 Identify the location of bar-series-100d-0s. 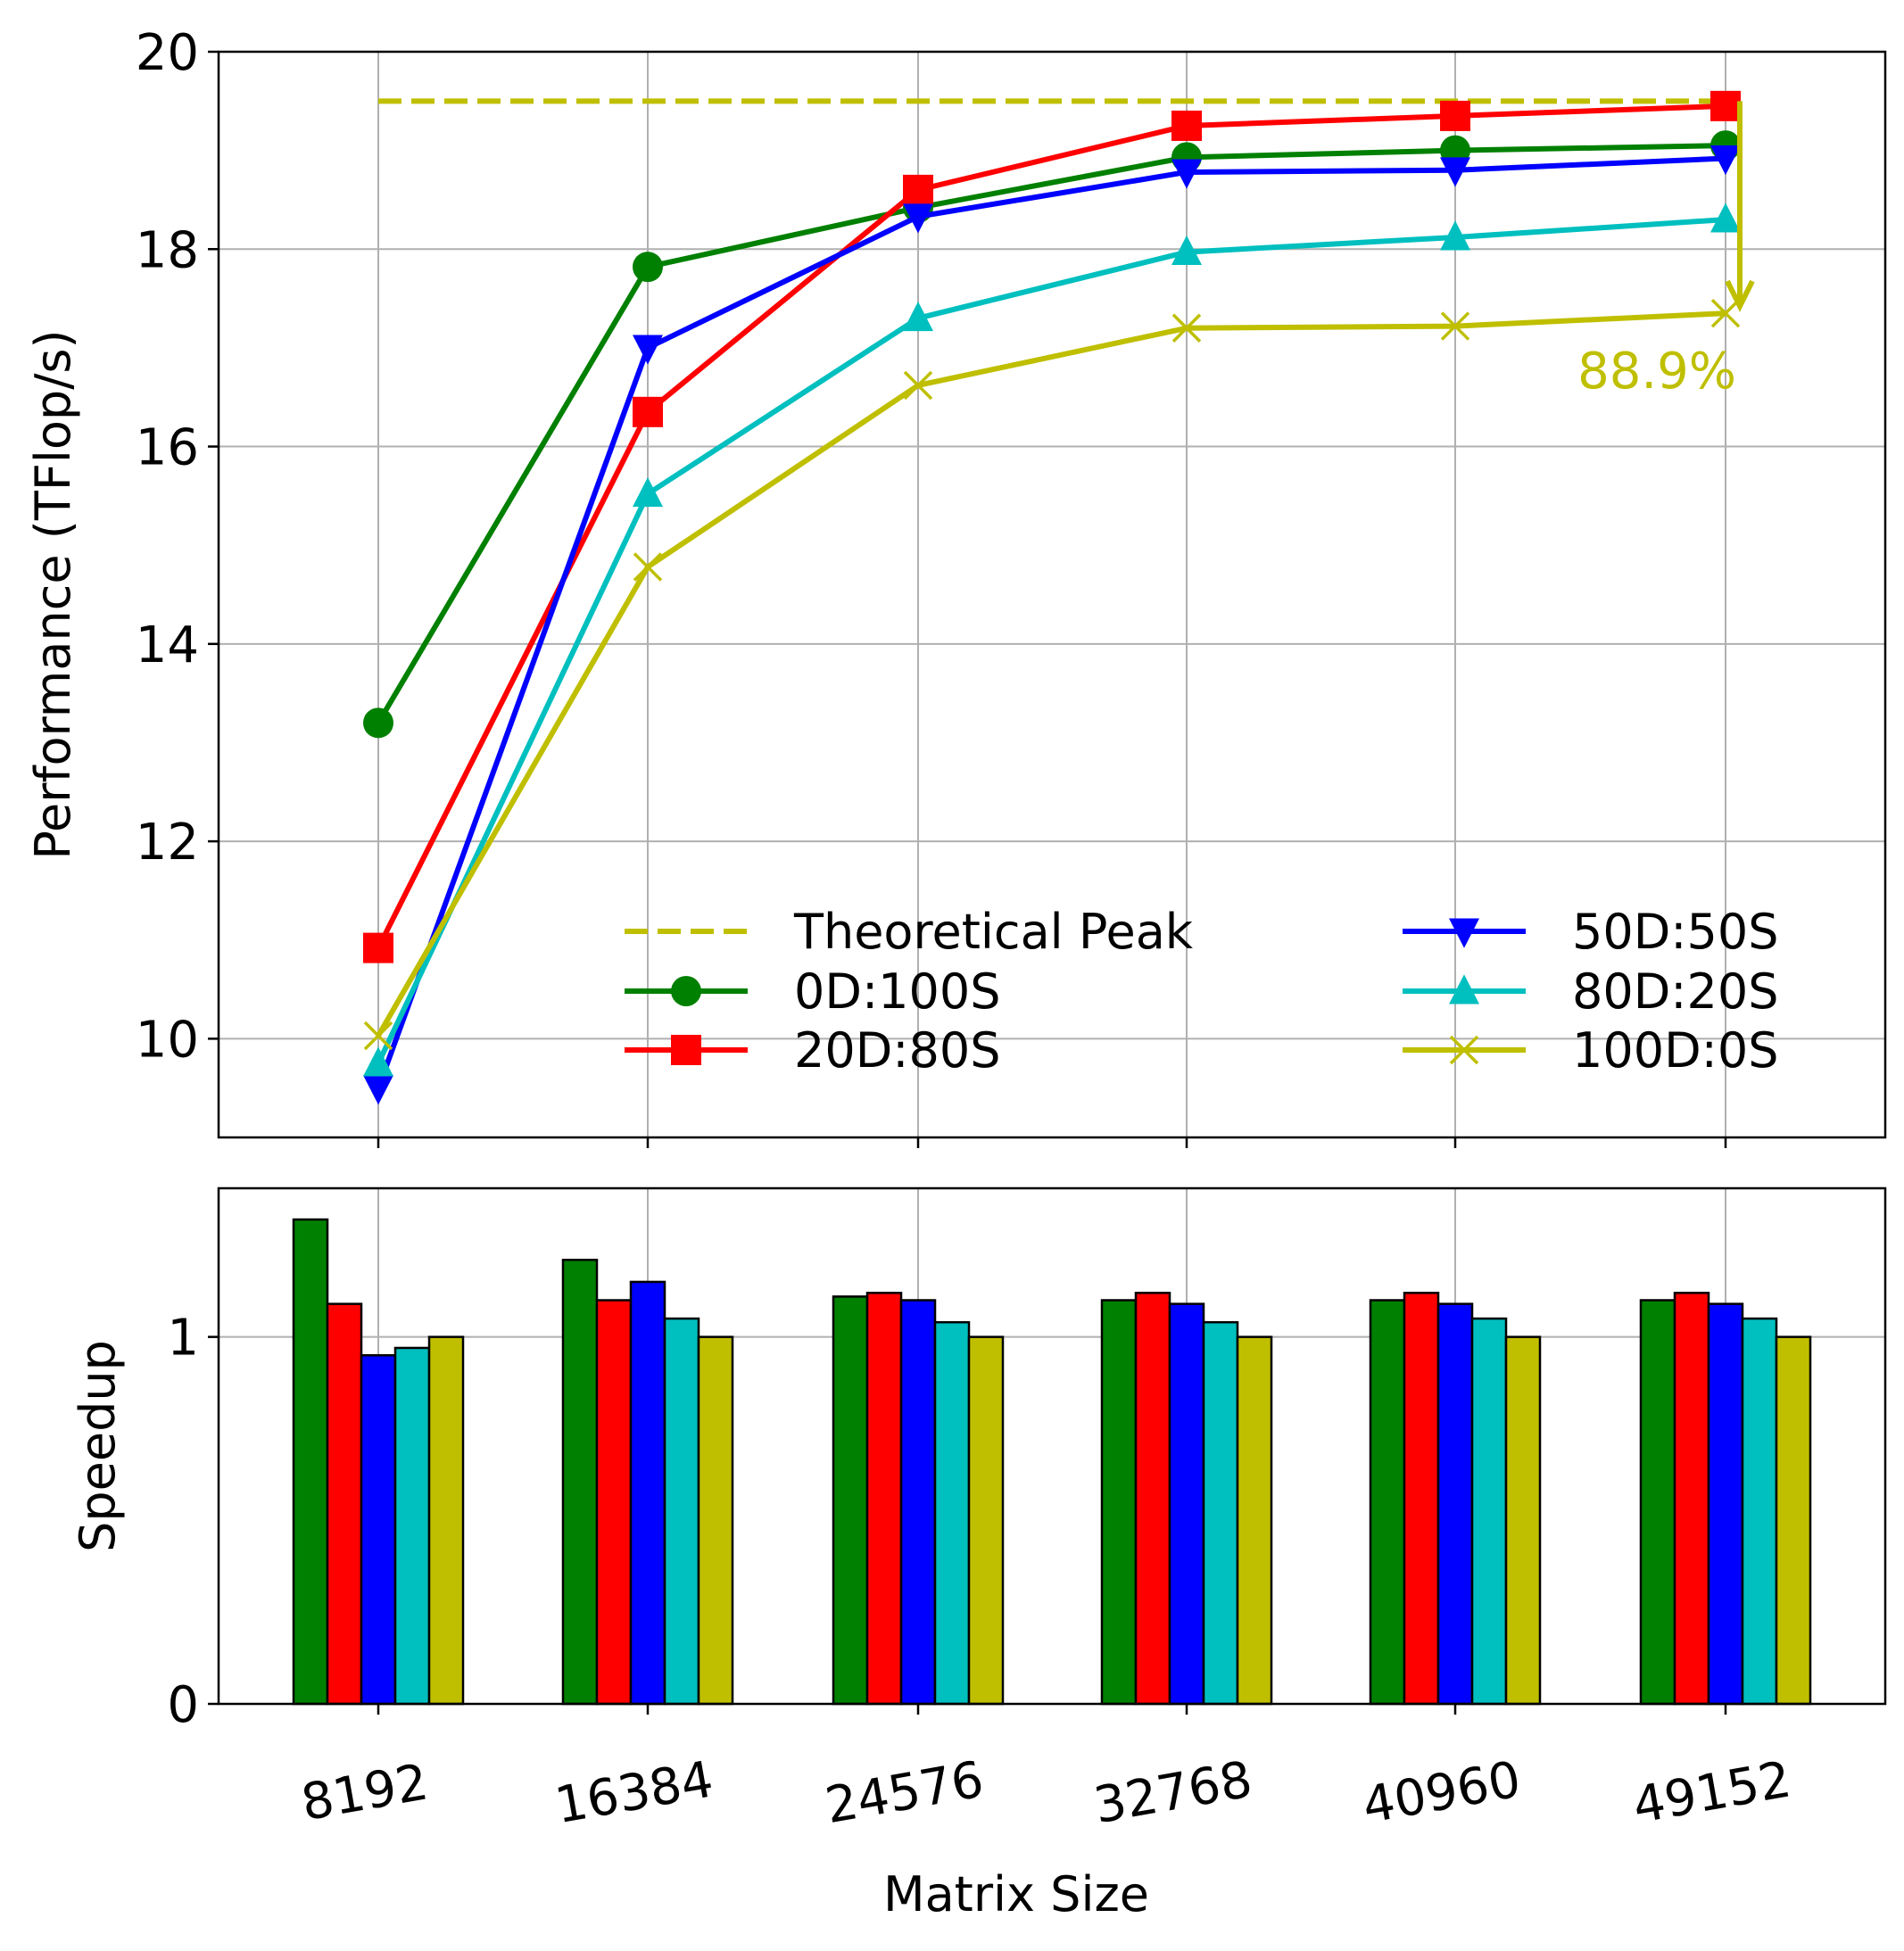
(1119, 1521).